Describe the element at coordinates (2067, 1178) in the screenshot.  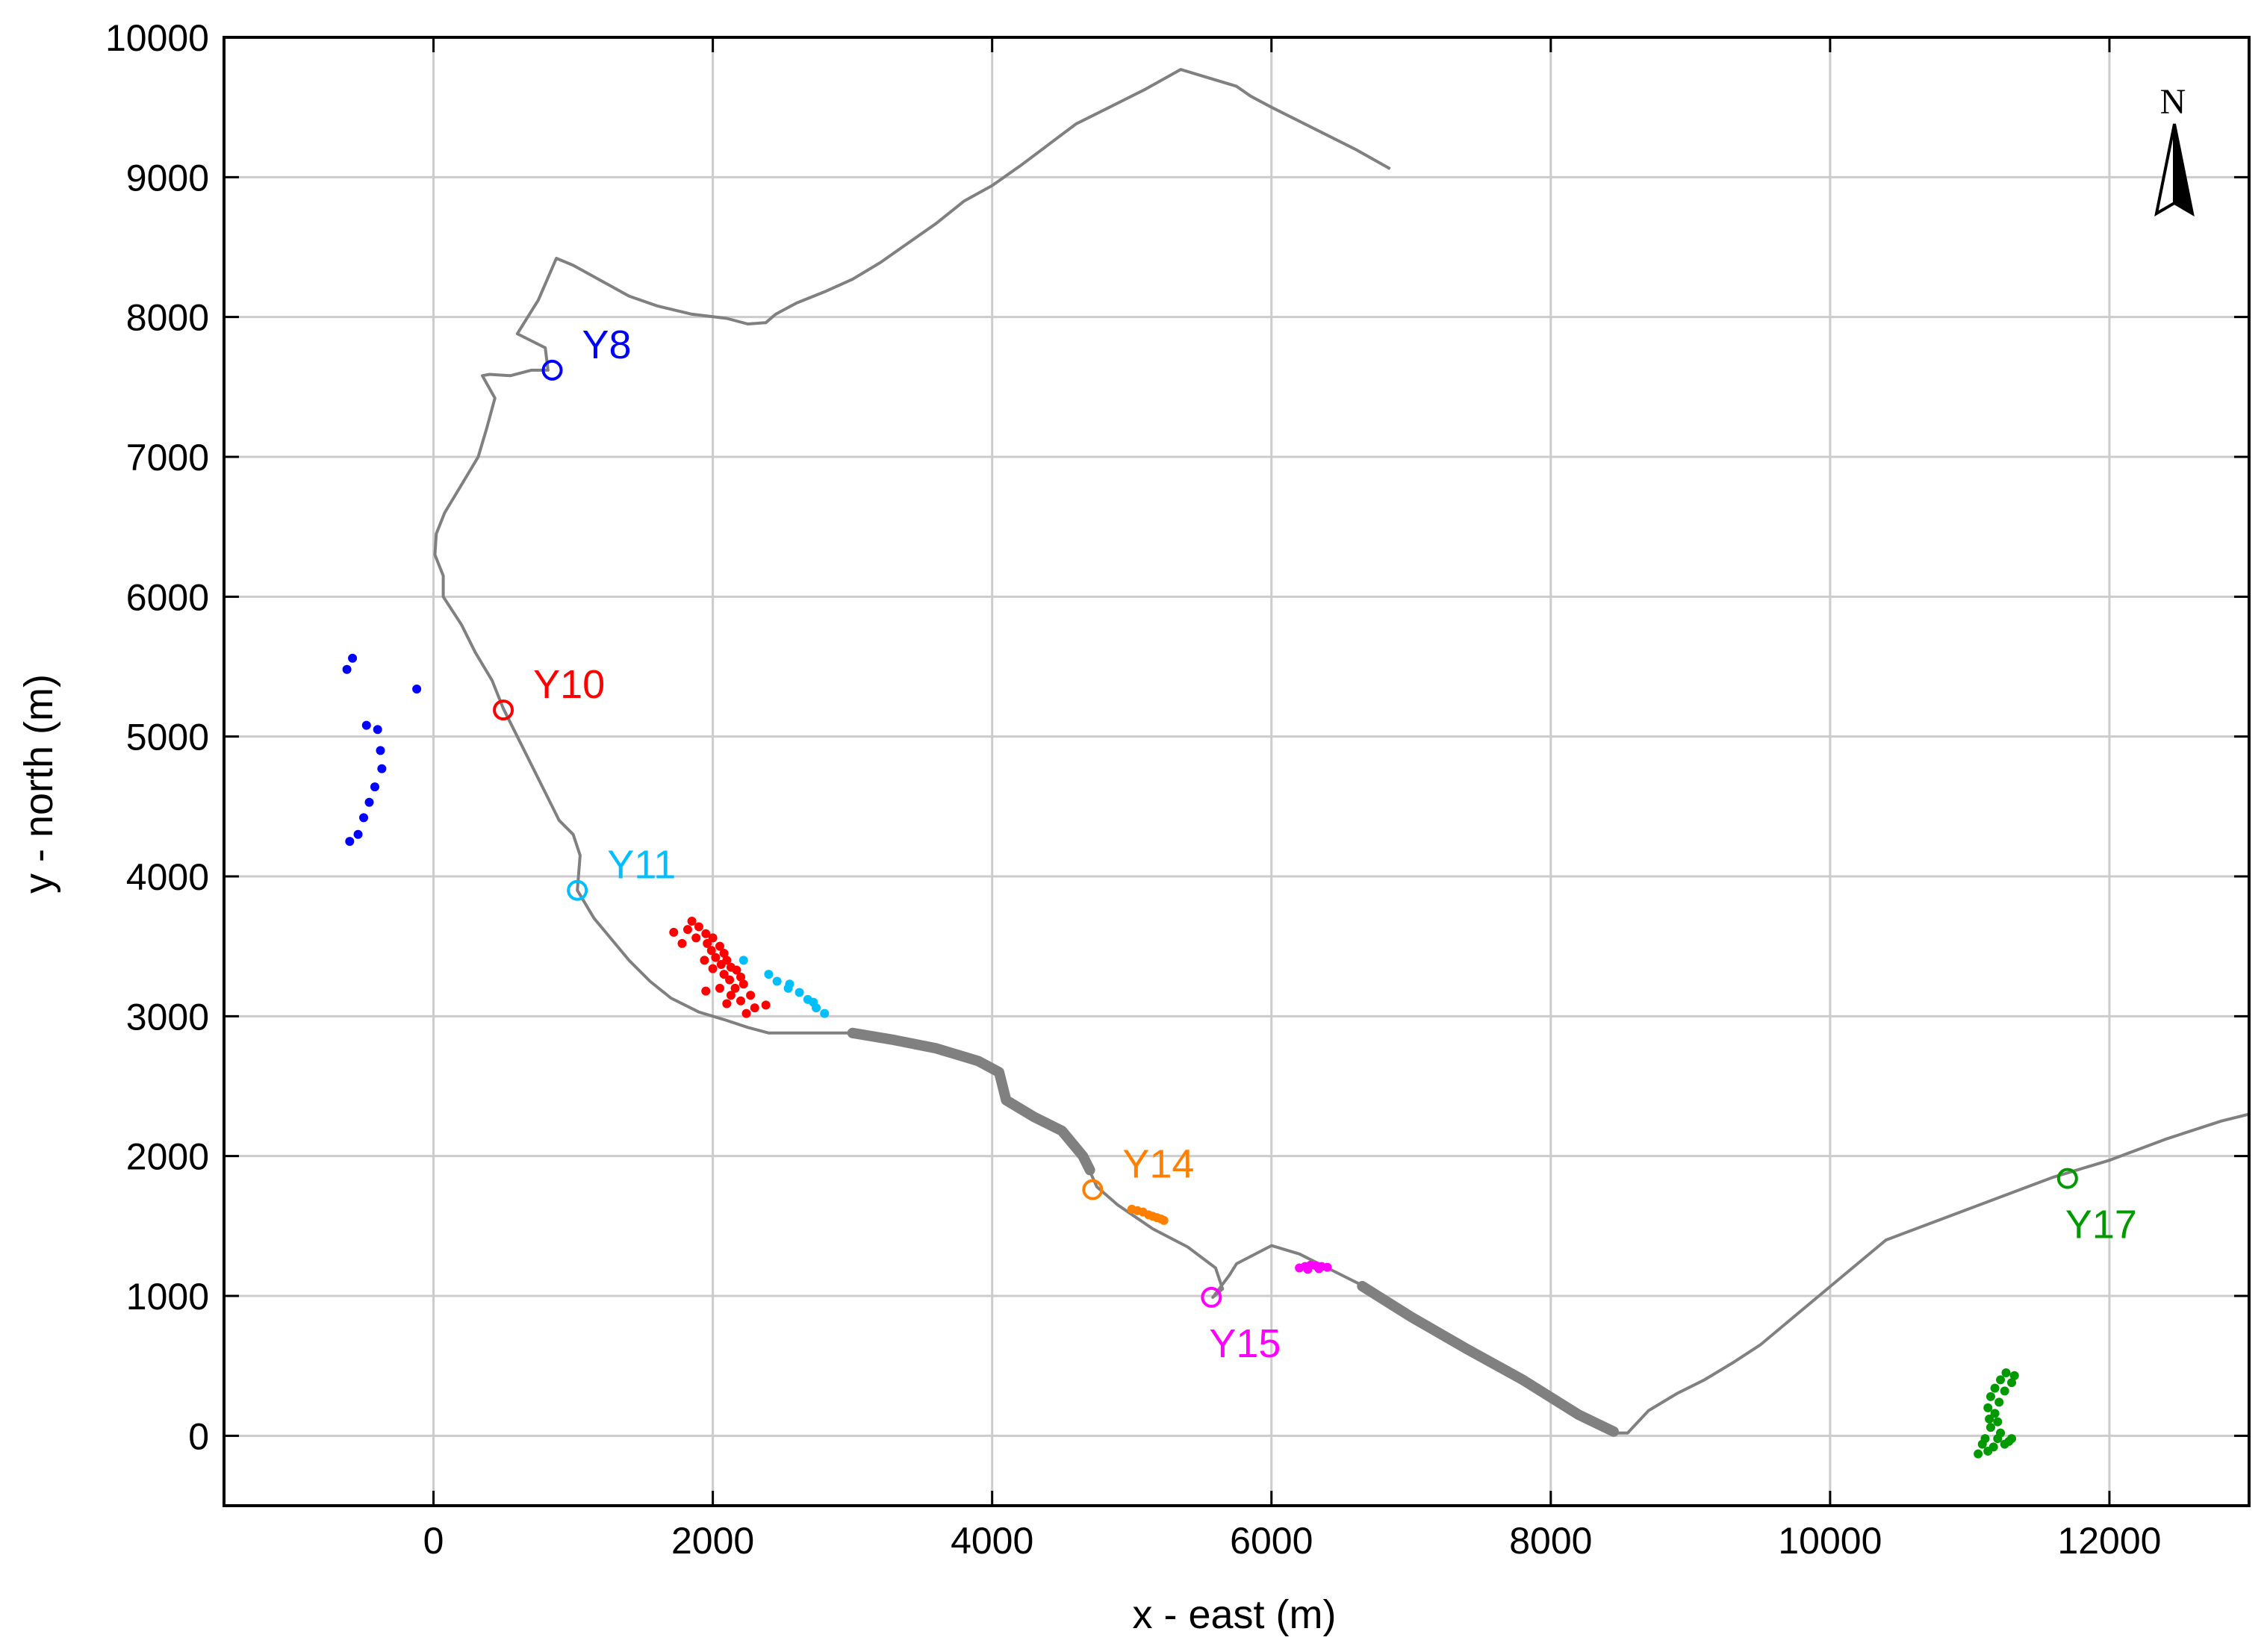
I see `site-marker-y17` at that location.